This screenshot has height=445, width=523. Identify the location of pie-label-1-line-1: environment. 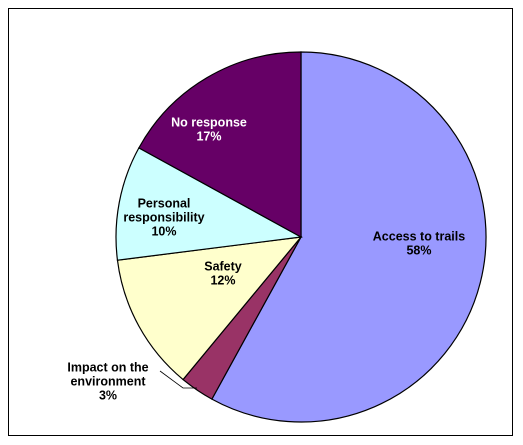
(108, 382).